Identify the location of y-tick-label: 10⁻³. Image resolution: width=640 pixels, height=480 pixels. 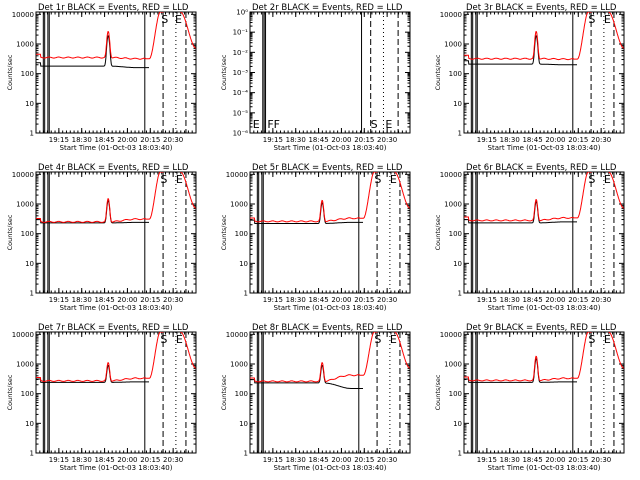
(241, 73).